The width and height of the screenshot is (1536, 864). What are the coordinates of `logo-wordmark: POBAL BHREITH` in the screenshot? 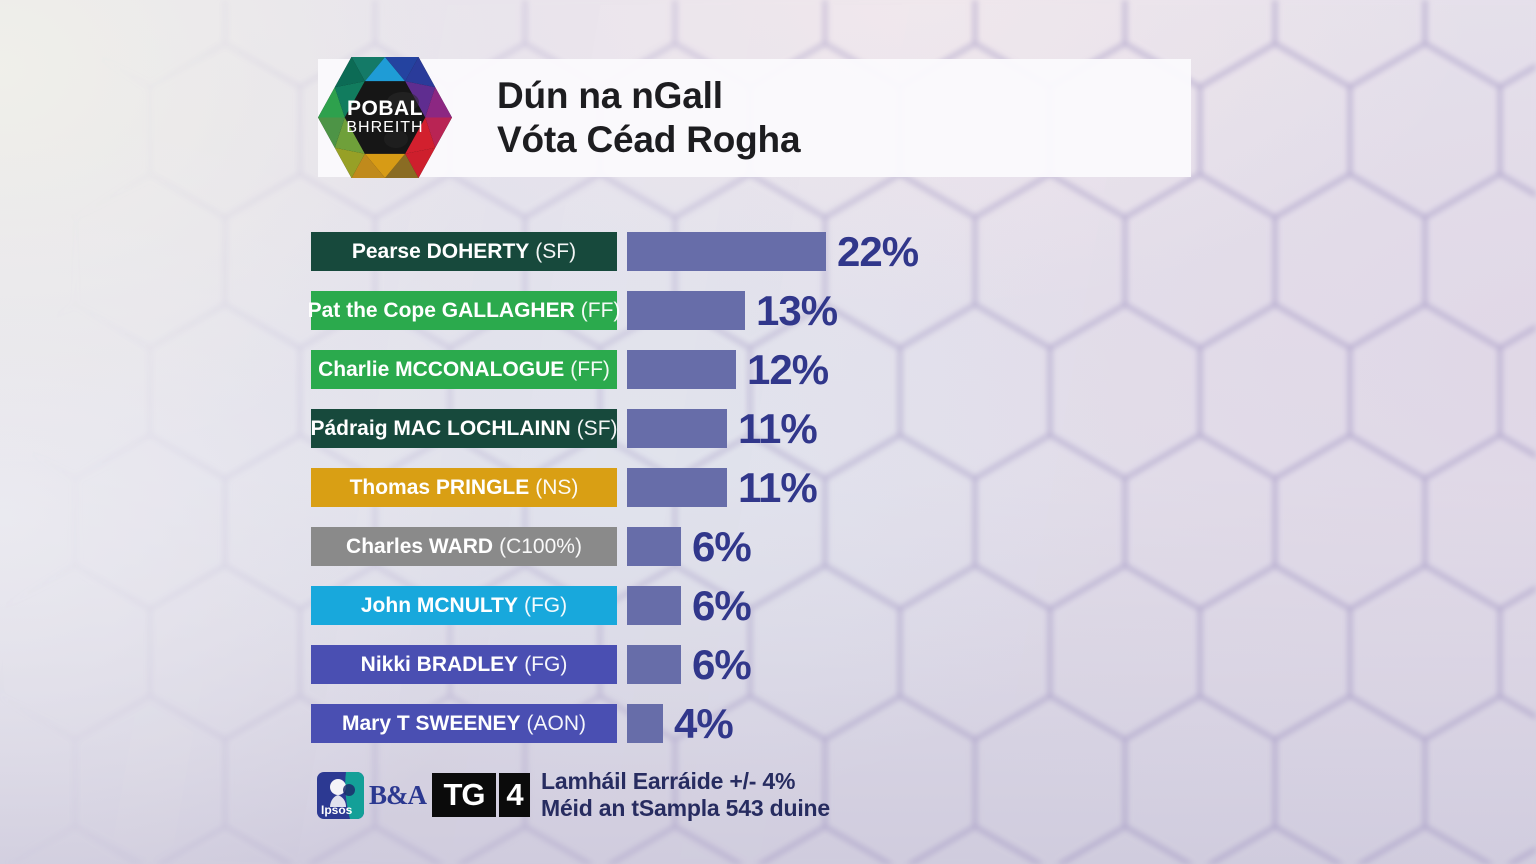 It's located at (385, 117).